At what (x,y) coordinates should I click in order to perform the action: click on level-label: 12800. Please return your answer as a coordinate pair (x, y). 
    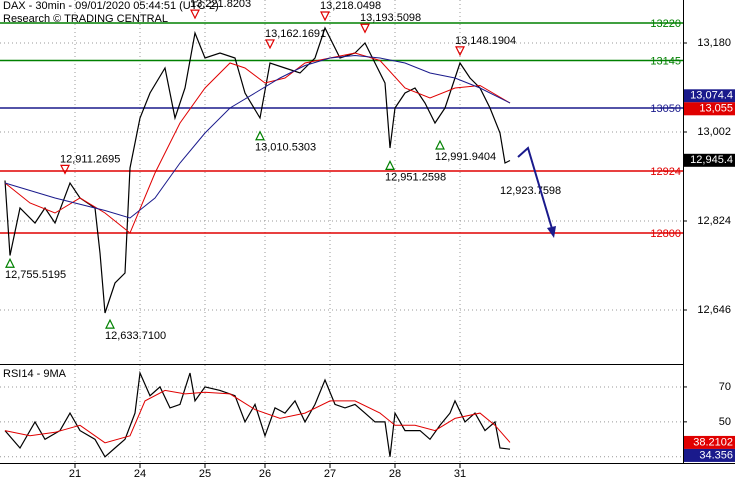
    Looking at the image, I should click on (665, 234).